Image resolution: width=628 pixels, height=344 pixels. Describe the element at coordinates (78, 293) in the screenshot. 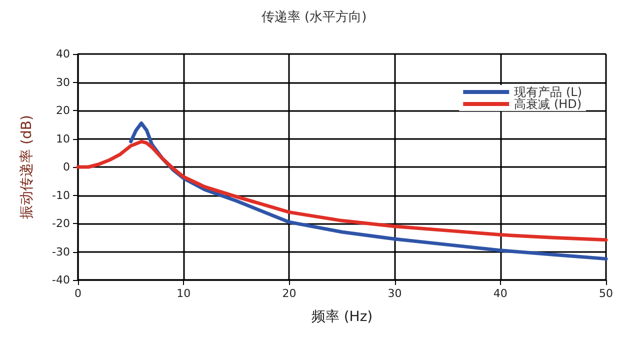

I see `x-tick-label: 0` at that location.